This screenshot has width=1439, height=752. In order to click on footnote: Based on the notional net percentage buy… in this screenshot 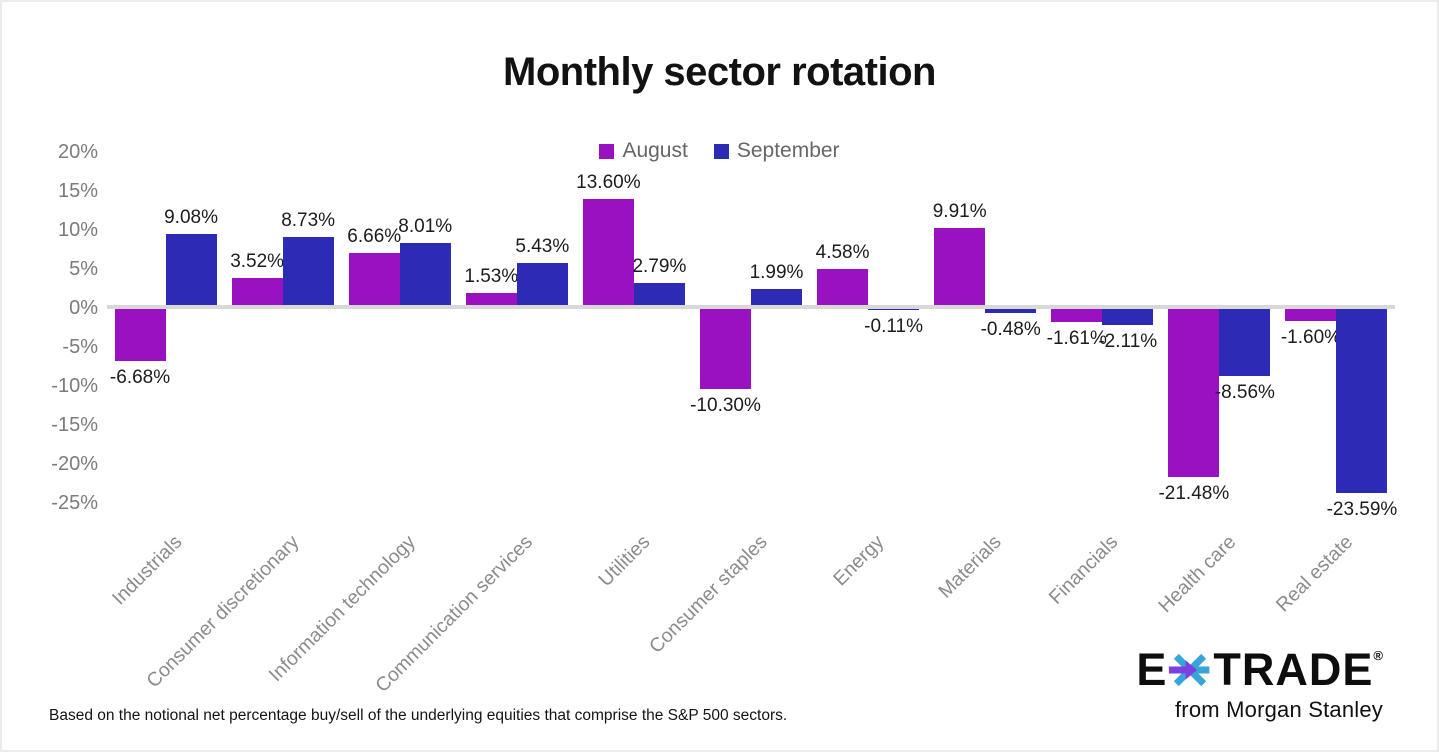, I will do `click(418, 715)`.